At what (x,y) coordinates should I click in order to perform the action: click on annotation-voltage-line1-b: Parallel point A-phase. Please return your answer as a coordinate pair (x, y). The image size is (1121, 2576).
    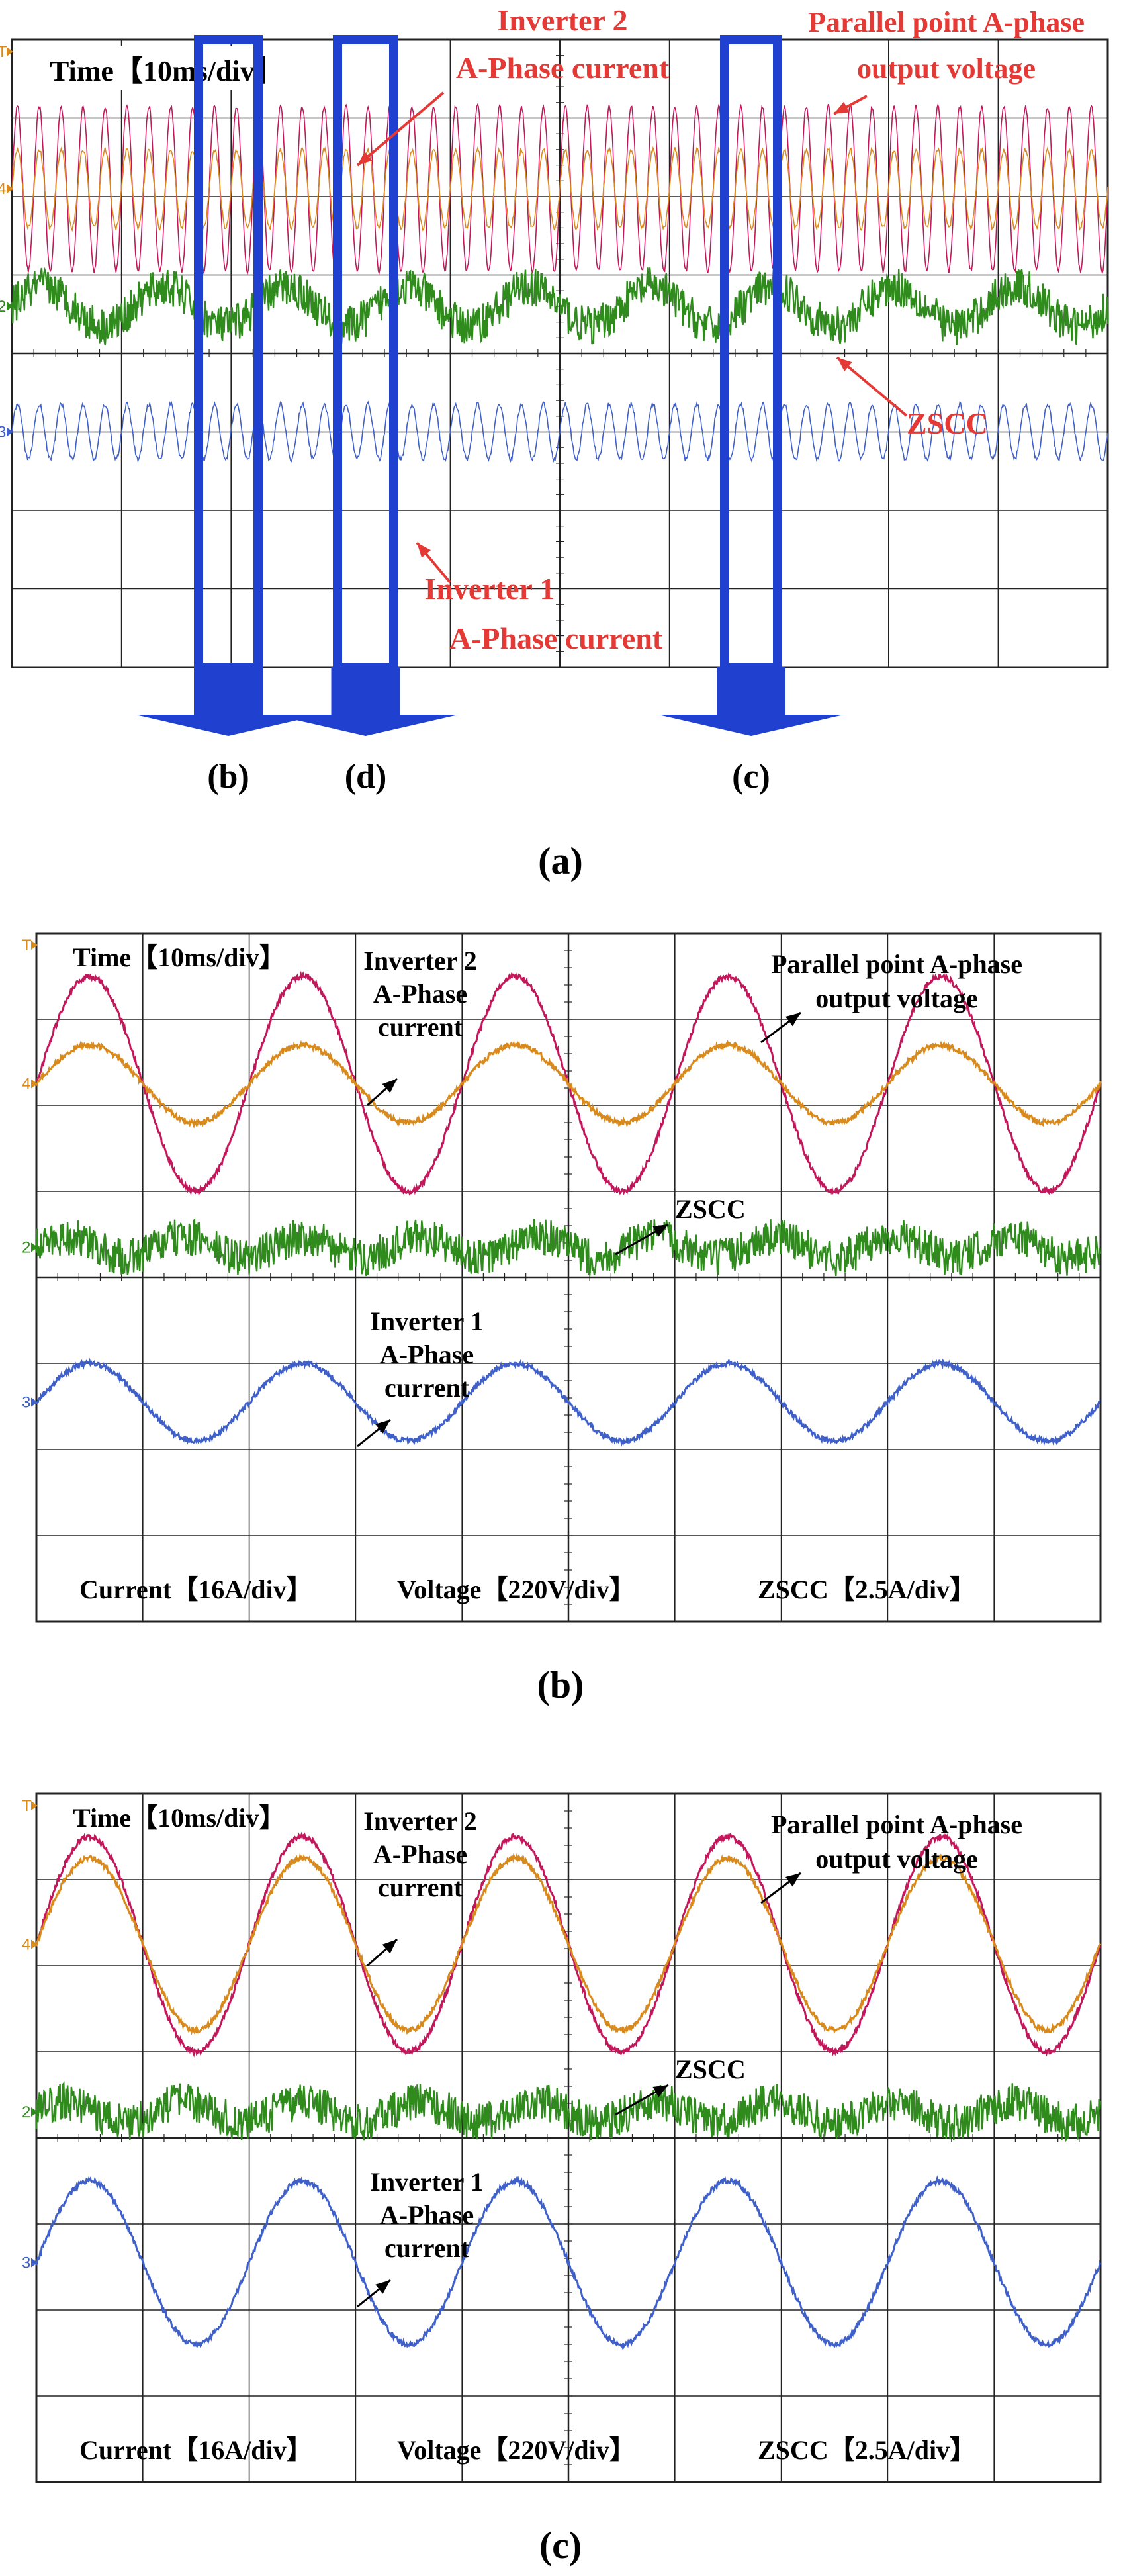
    Looking at the image, I should click on (896, 964).